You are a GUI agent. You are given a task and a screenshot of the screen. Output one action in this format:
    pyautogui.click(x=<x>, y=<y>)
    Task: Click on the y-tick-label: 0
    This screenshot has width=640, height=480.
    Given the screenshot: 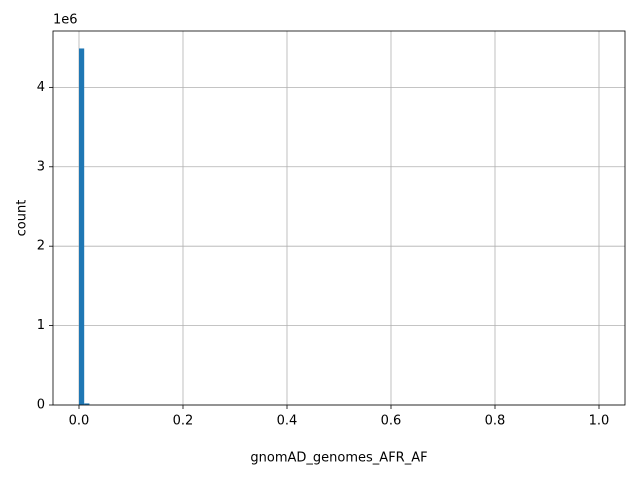 What is the action you would take?
    pyautogui.click(x=41, y=405)
    